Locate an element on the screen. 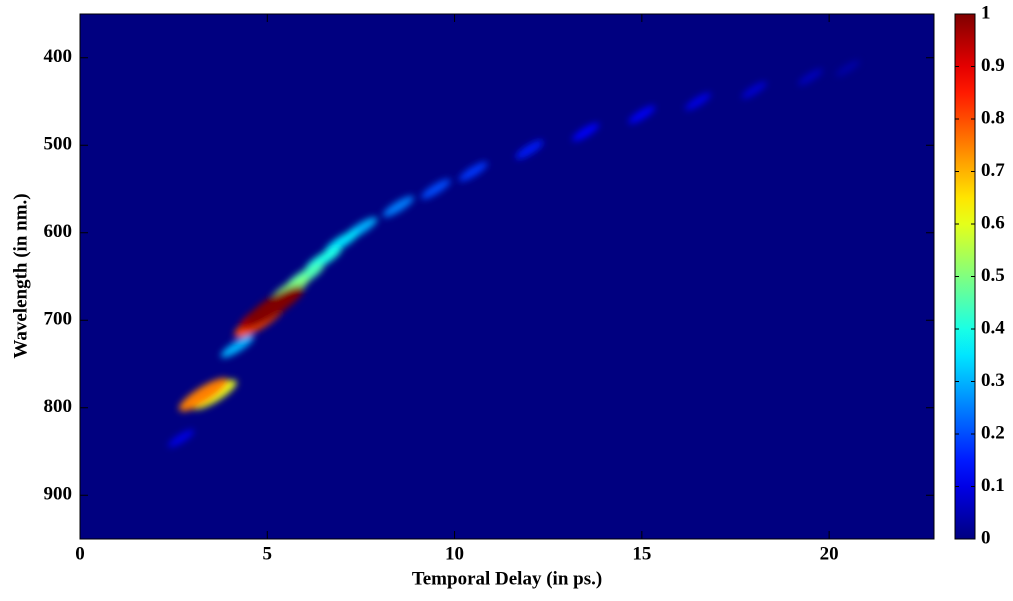  colorbar-tick-label: 0.3 is located at coordinates (993, 380).